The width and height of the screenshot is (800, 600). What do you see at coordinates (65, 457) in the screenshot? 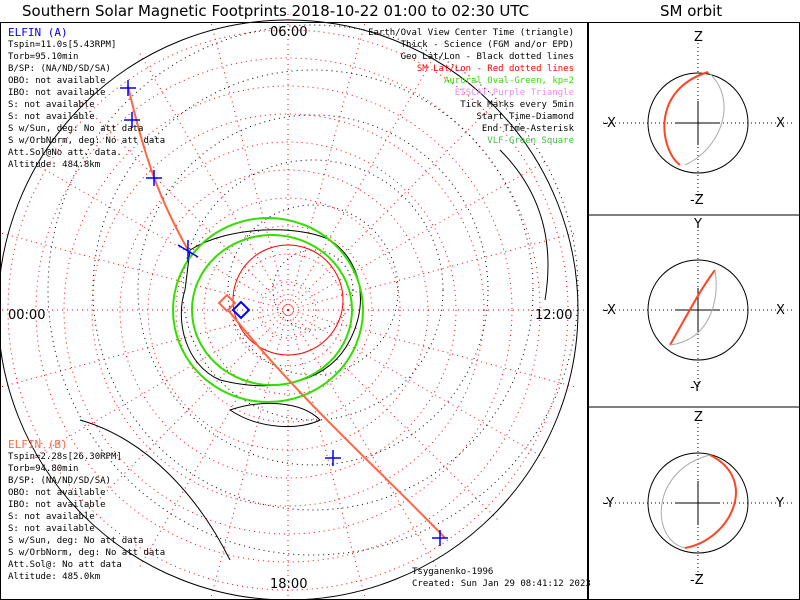
I see `info-line: Tspin=2.28s[26.30RPM]` at bounding box center [65, 457].